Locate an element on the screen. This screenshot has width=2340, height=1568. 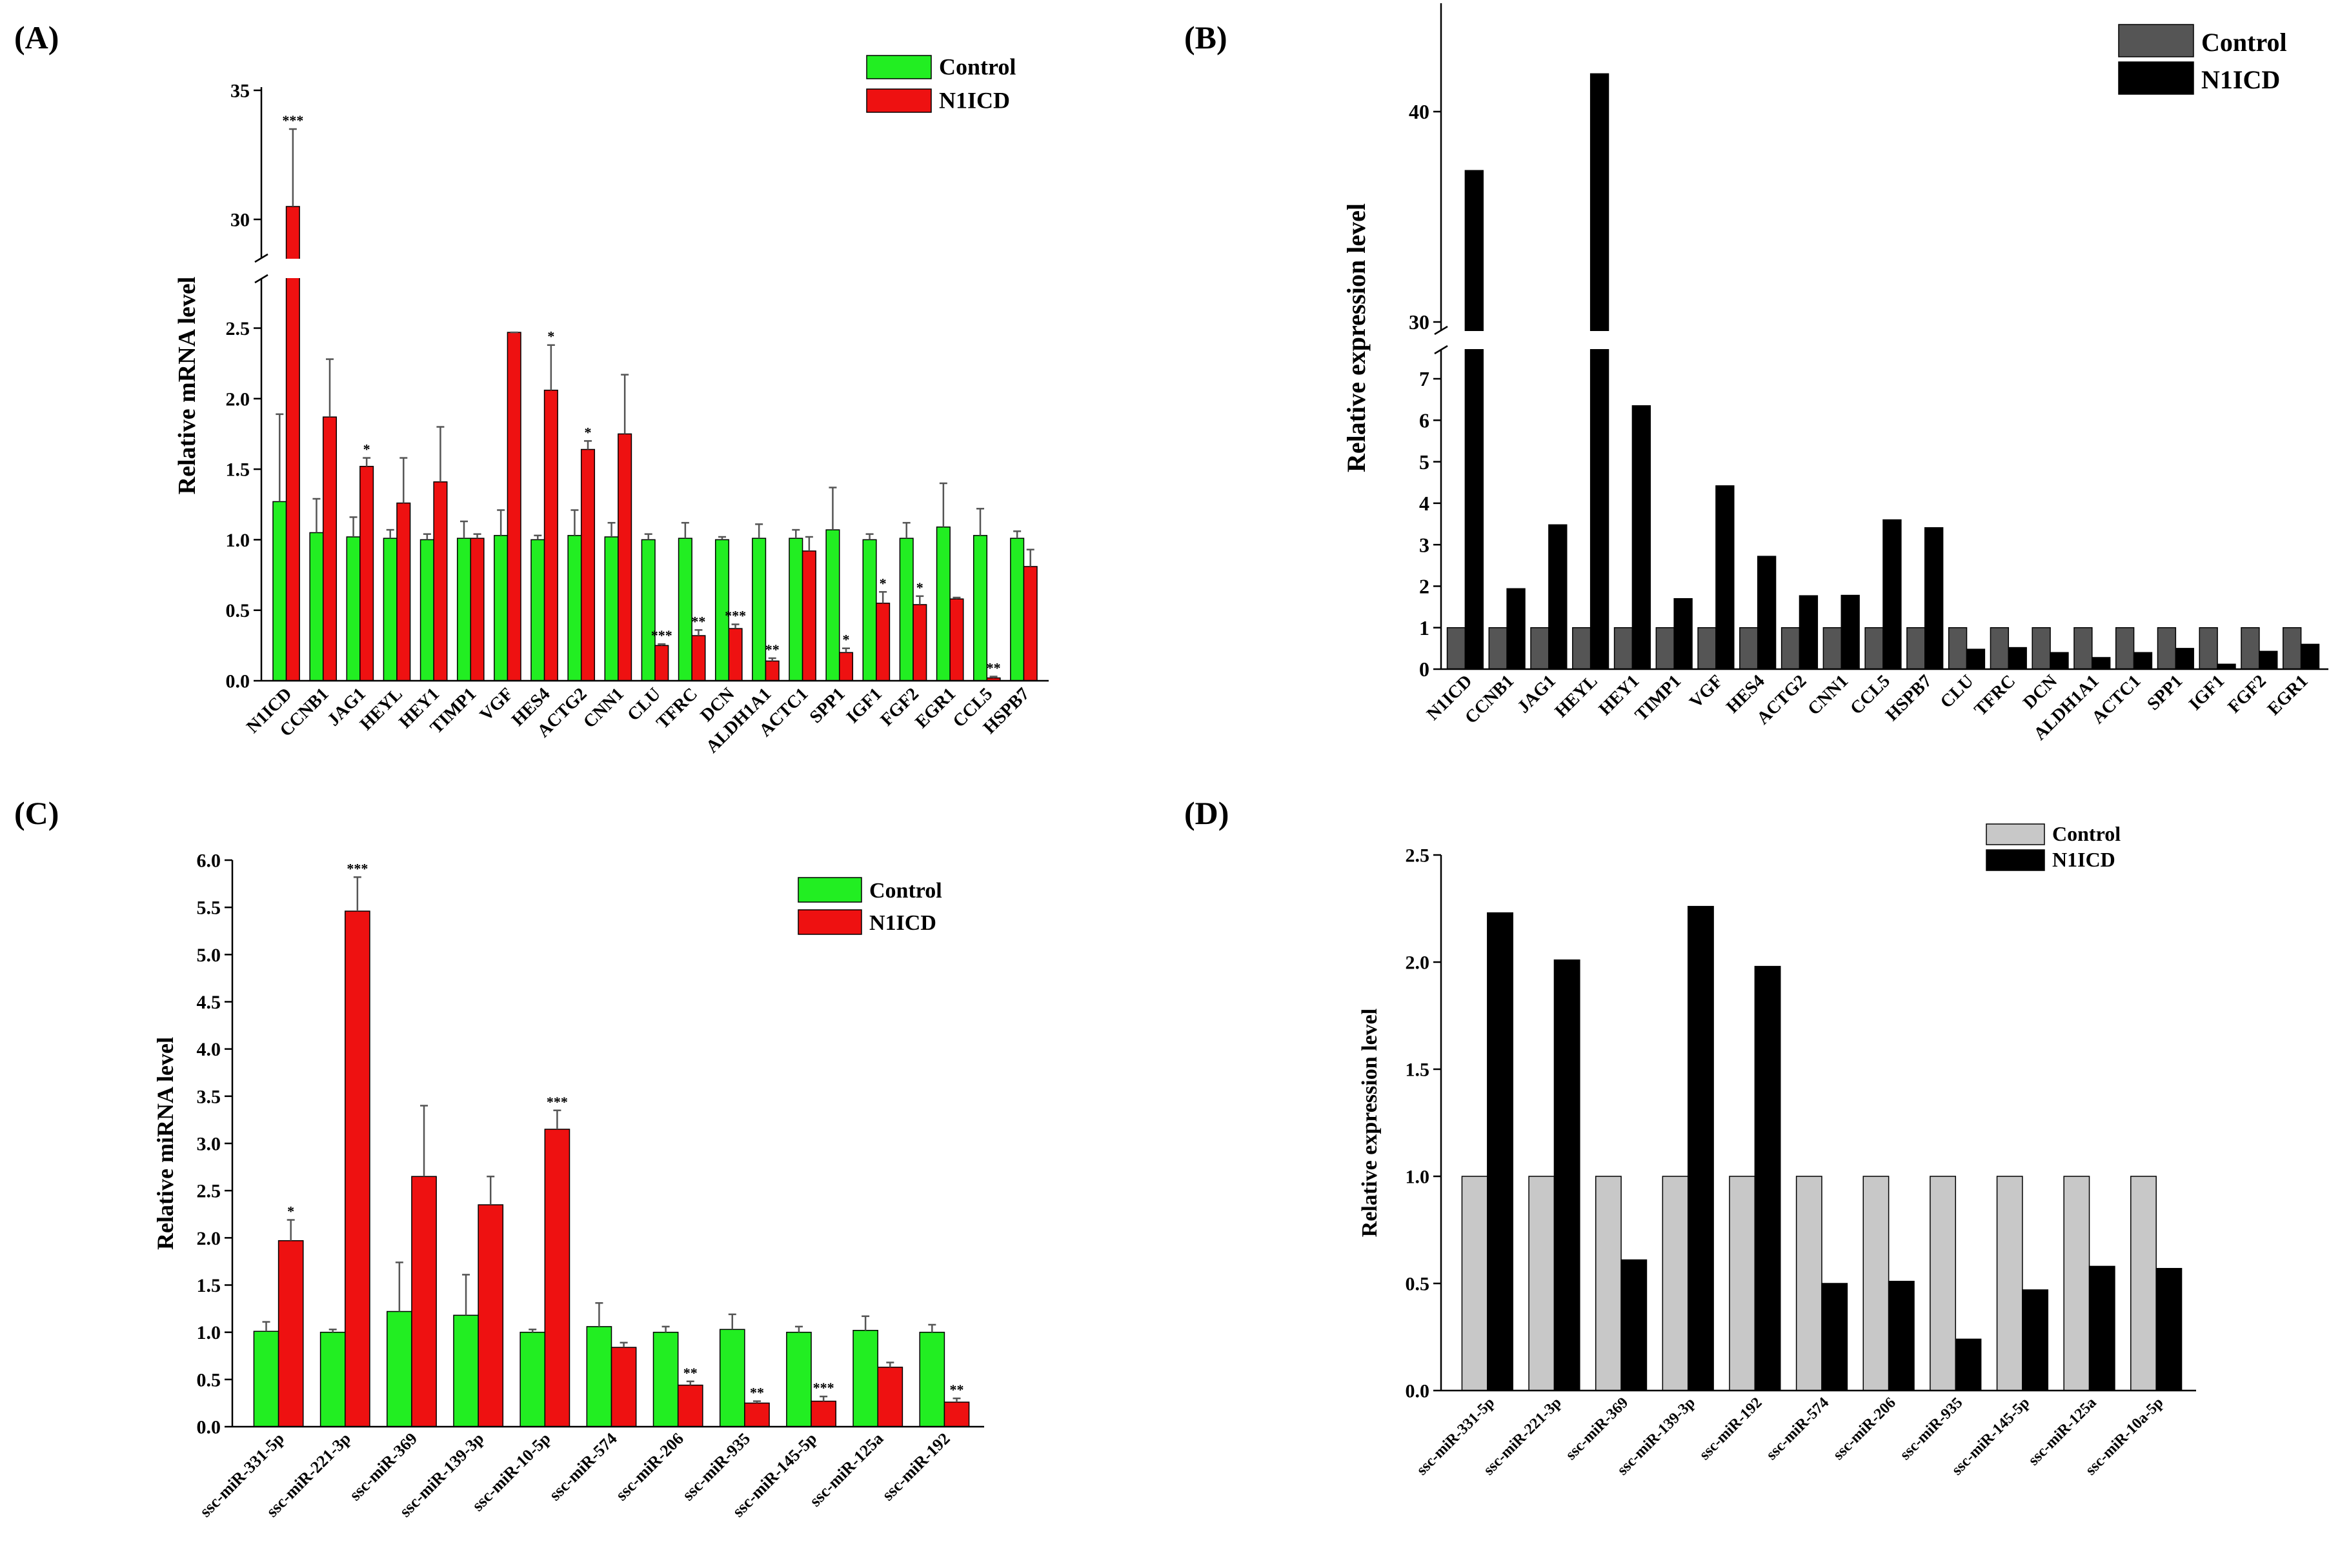
legend-swatch-n1icd is located at coordinates (830, 922).